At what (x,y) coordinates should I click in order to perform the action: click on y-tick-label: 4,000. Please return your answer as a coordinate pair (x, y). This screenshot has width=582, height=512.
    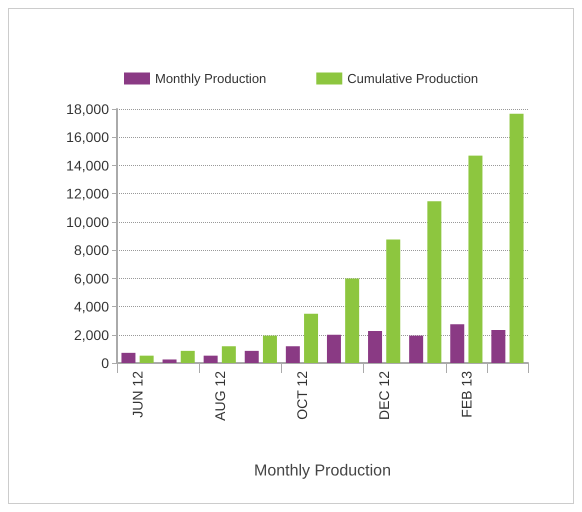
    Looking at the image, I should click on (92, 306).